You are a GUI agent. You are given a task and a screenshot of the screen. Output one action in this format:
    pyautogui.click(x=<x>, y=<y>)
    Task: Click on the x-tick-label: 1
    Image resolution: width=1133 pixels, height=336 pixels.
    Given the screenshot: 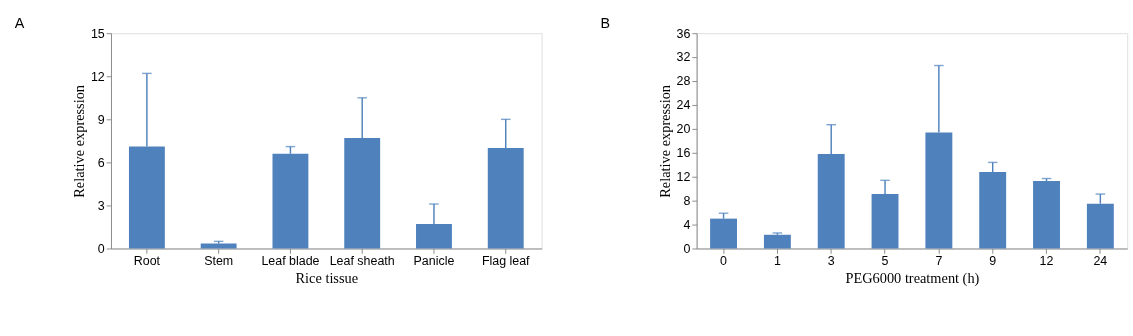 What is the action you would take?
    pyautogui.click(x=777, y=261)
    